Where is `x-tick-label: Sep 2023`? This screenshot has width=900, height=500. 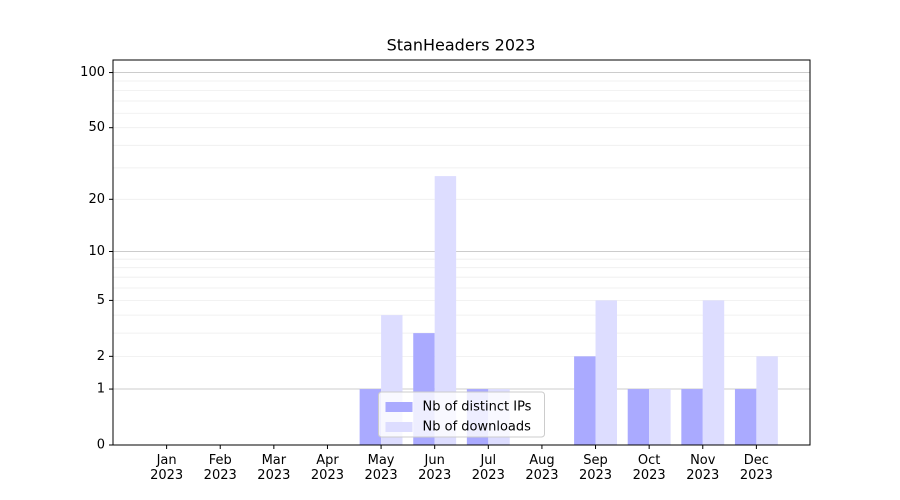 x-tick-label: Sep 2023 is located at coordinates (595, 468).